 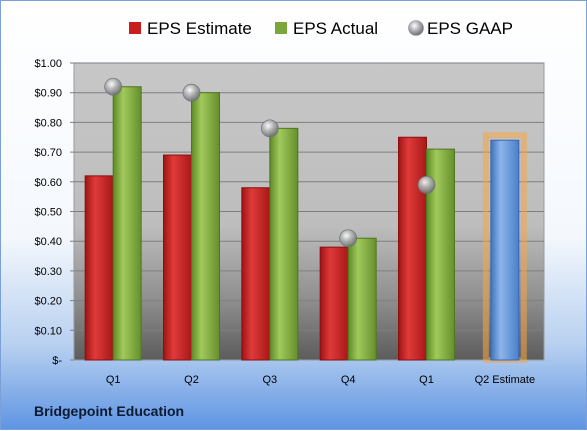 I want to click on y-tick-label: $0.90, so click(x=48, y=94).